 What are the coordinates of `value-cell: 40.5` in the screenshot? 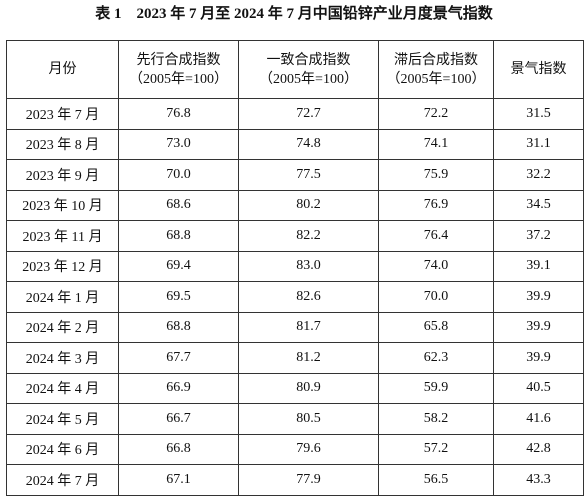 It's located at (538, 388).